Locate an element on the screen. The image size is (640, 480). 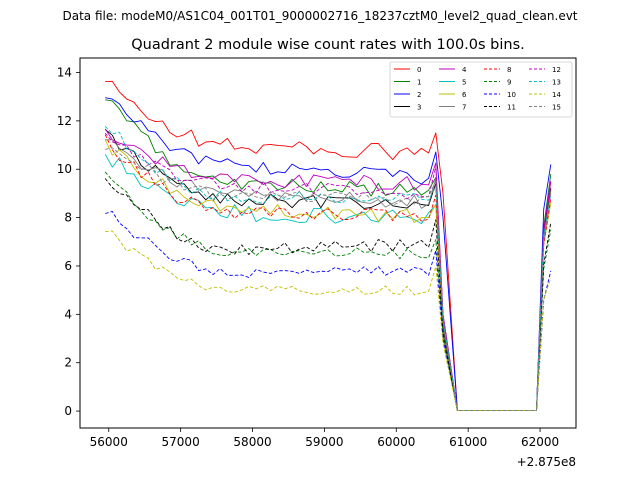
y-tick-label: 6 is located at coordinates (68, 266).